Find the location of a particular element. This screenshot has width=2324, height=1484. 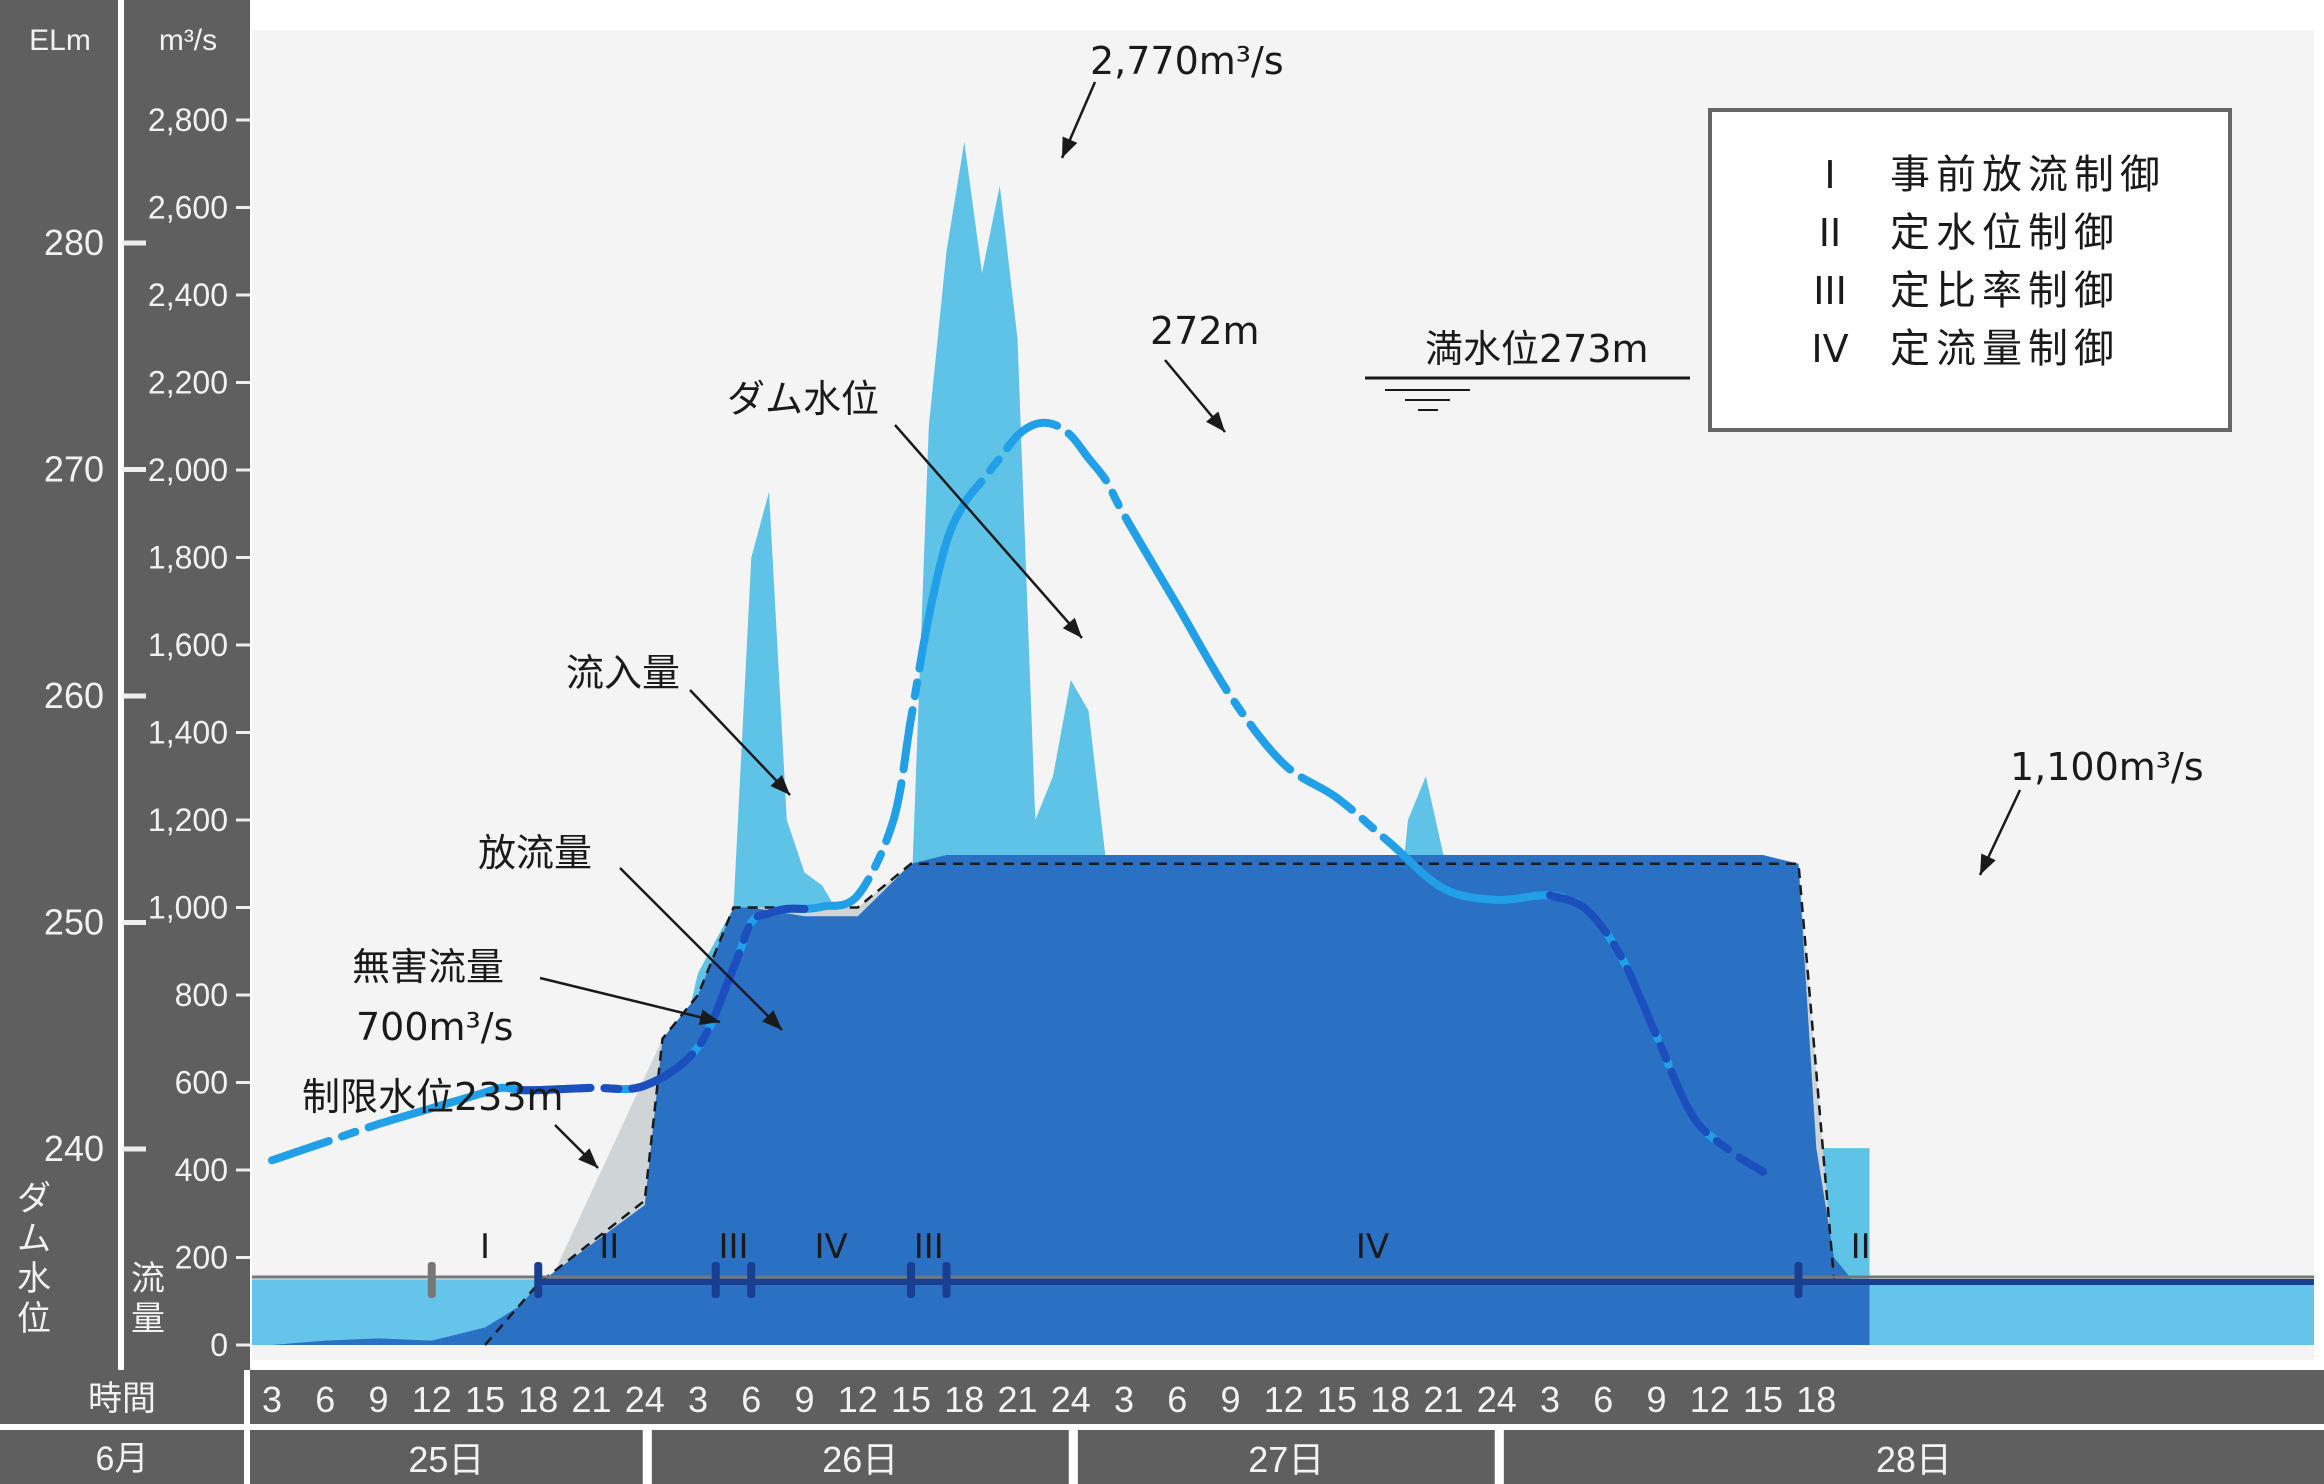

date-row-panels is located at coordinates (1287, 1457).